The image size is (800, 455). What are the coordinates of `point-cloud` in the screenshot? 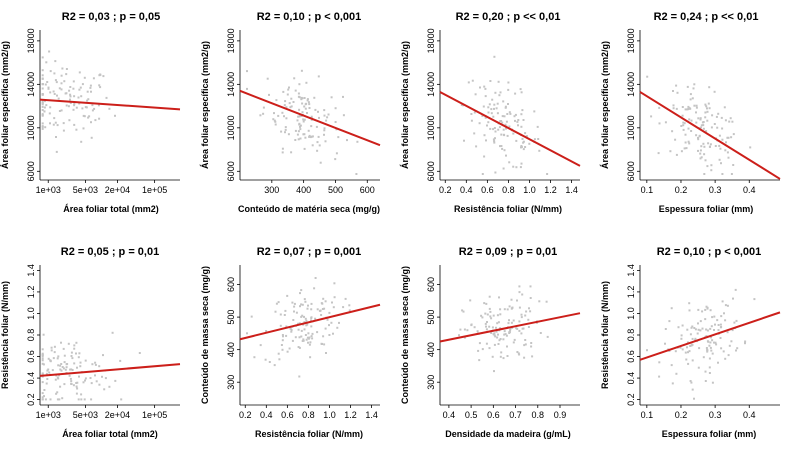 It's located at (699, 125).